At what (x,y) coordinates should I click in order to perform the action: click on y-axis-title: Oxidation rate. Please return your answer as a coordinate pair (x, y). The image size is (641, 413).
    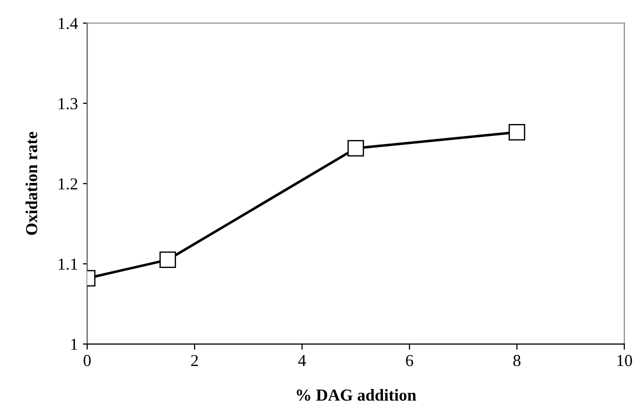
    Looking at the image, I should click on (32, 183).